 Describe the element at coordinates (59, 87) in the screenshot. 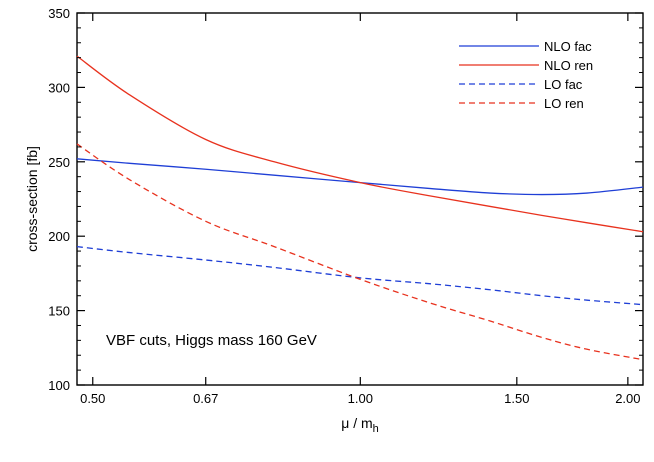

I see `y-tick-label: 300` at that location.